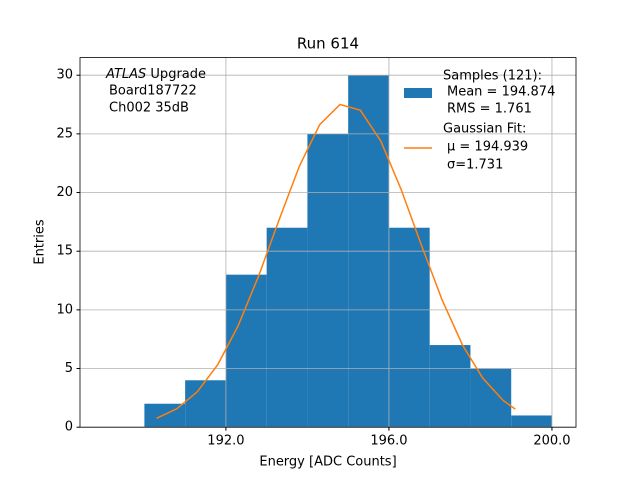 This screenshot has width=640, height=480. I want to click on y-tick-label: 15, so click(64, 251).